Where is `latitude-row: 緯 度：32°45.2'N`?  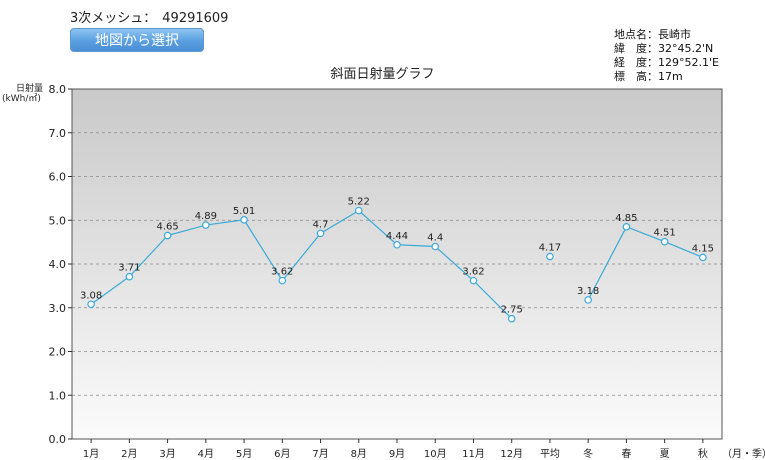
latitude-row: 緯 度：32°45.2'N is located at coordinates (666, 49).